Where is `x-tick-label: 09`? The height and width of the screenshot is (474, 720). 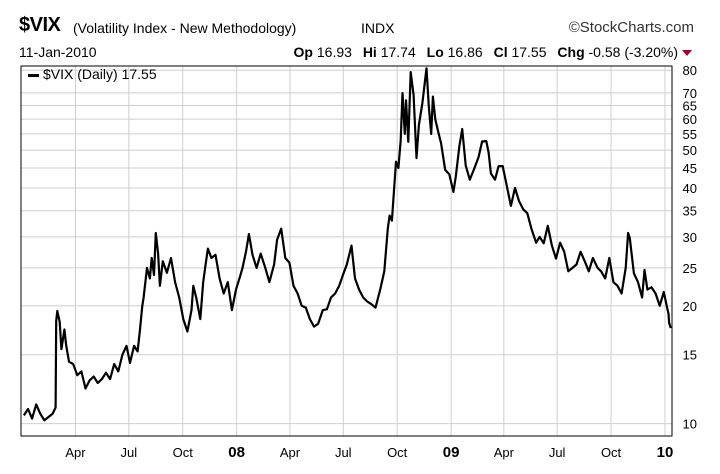
x-tick-label: 09 is located at coordinates (451, 452).